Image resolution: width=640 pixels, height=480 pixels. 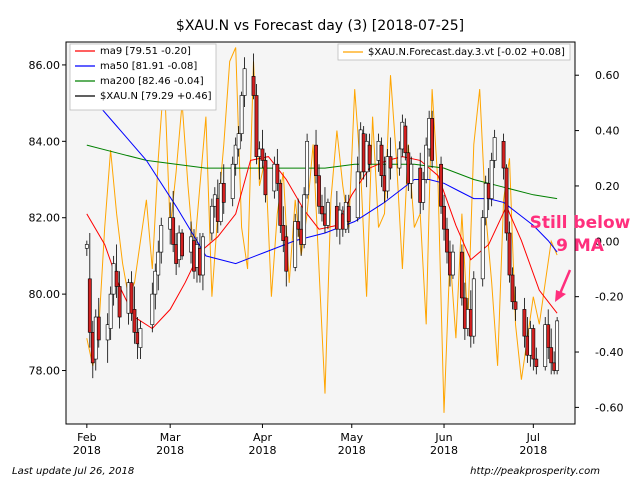 I want to click on left-tick-label: 86.00, so click(x=45, y=65).